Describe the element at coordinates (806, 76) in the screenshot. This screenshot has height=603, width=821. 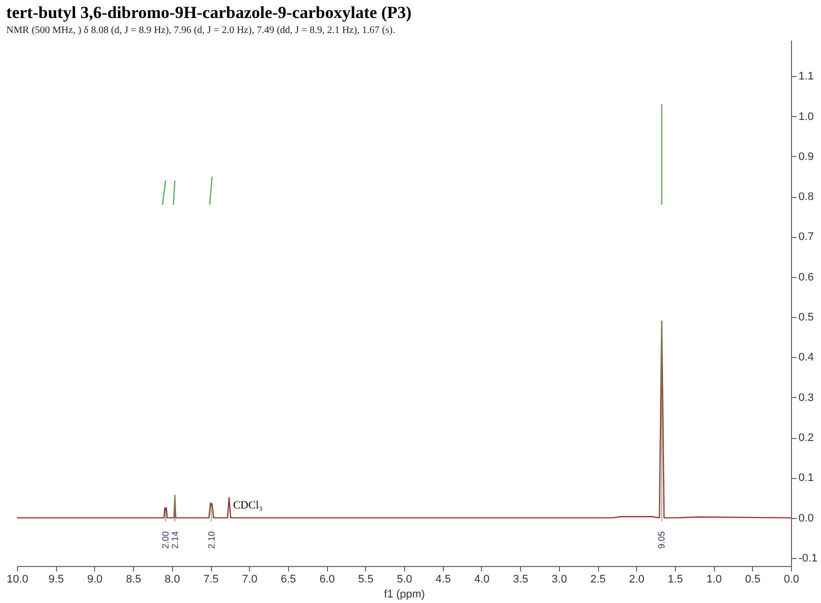
I see `y-tick-label: 1.1` at that location.